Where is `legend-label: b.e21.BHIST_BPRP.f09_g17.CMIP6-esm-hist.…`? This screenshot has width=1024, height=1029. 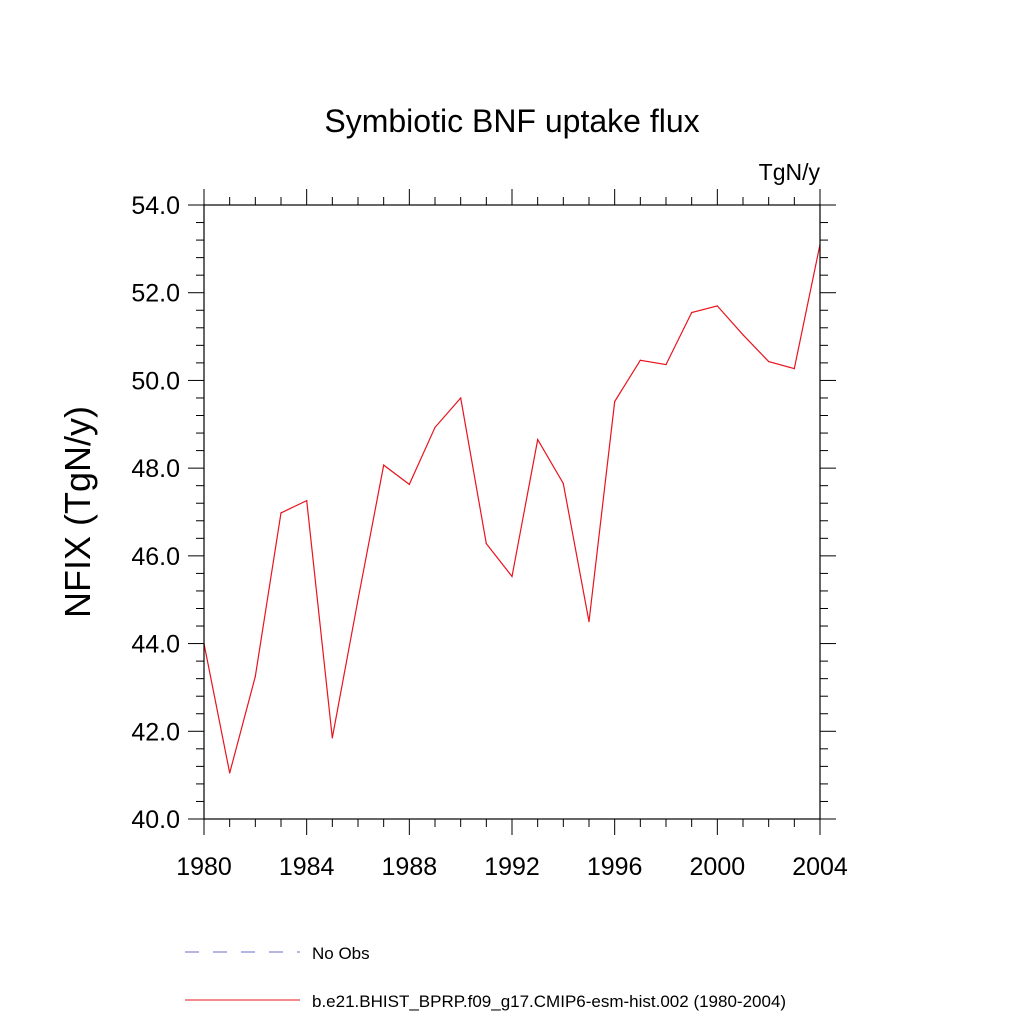
legend-label: b.e21.BHIST_BPRP.f09_g17.CMIP6-esm-hist.… is located at coordinates (549, 1001).